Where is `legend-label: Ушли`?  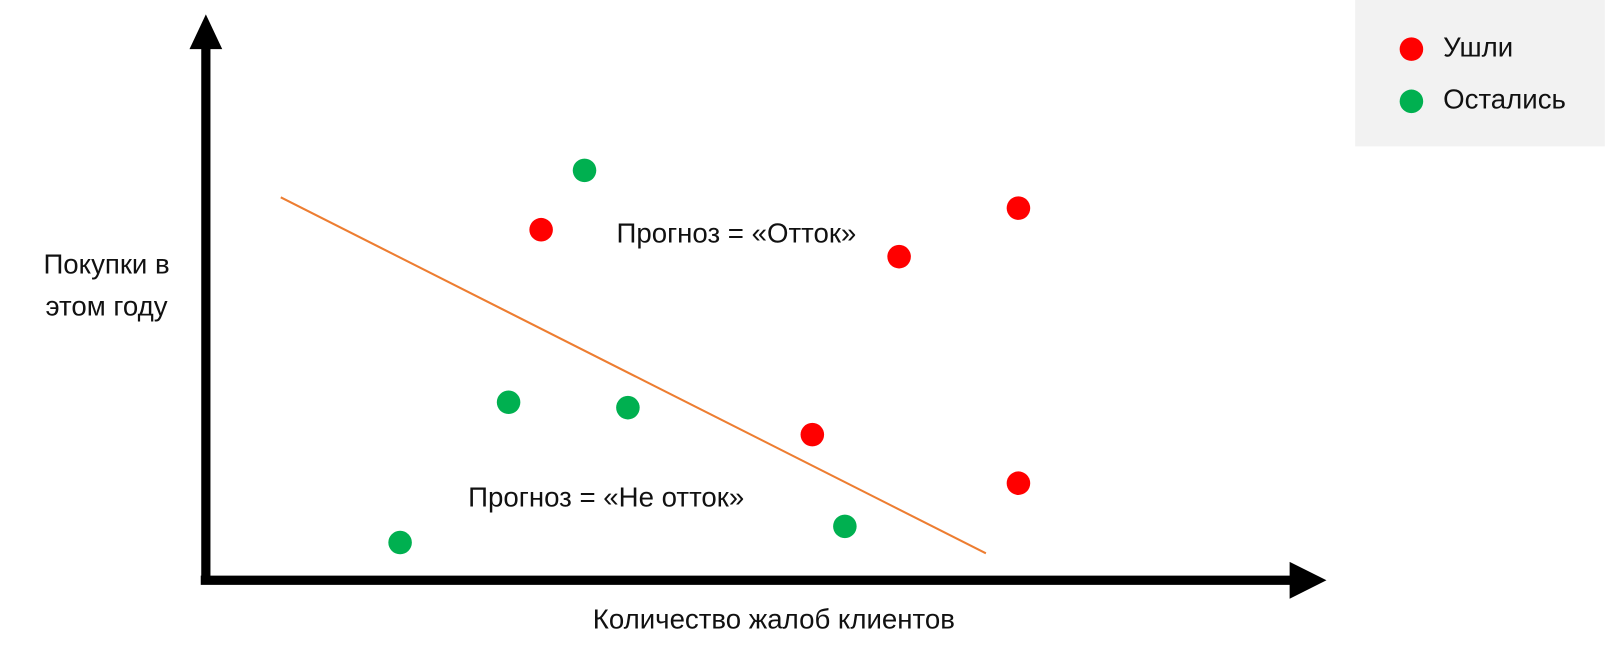
legend-label: Ушли is located at coordinates (1478, 46).